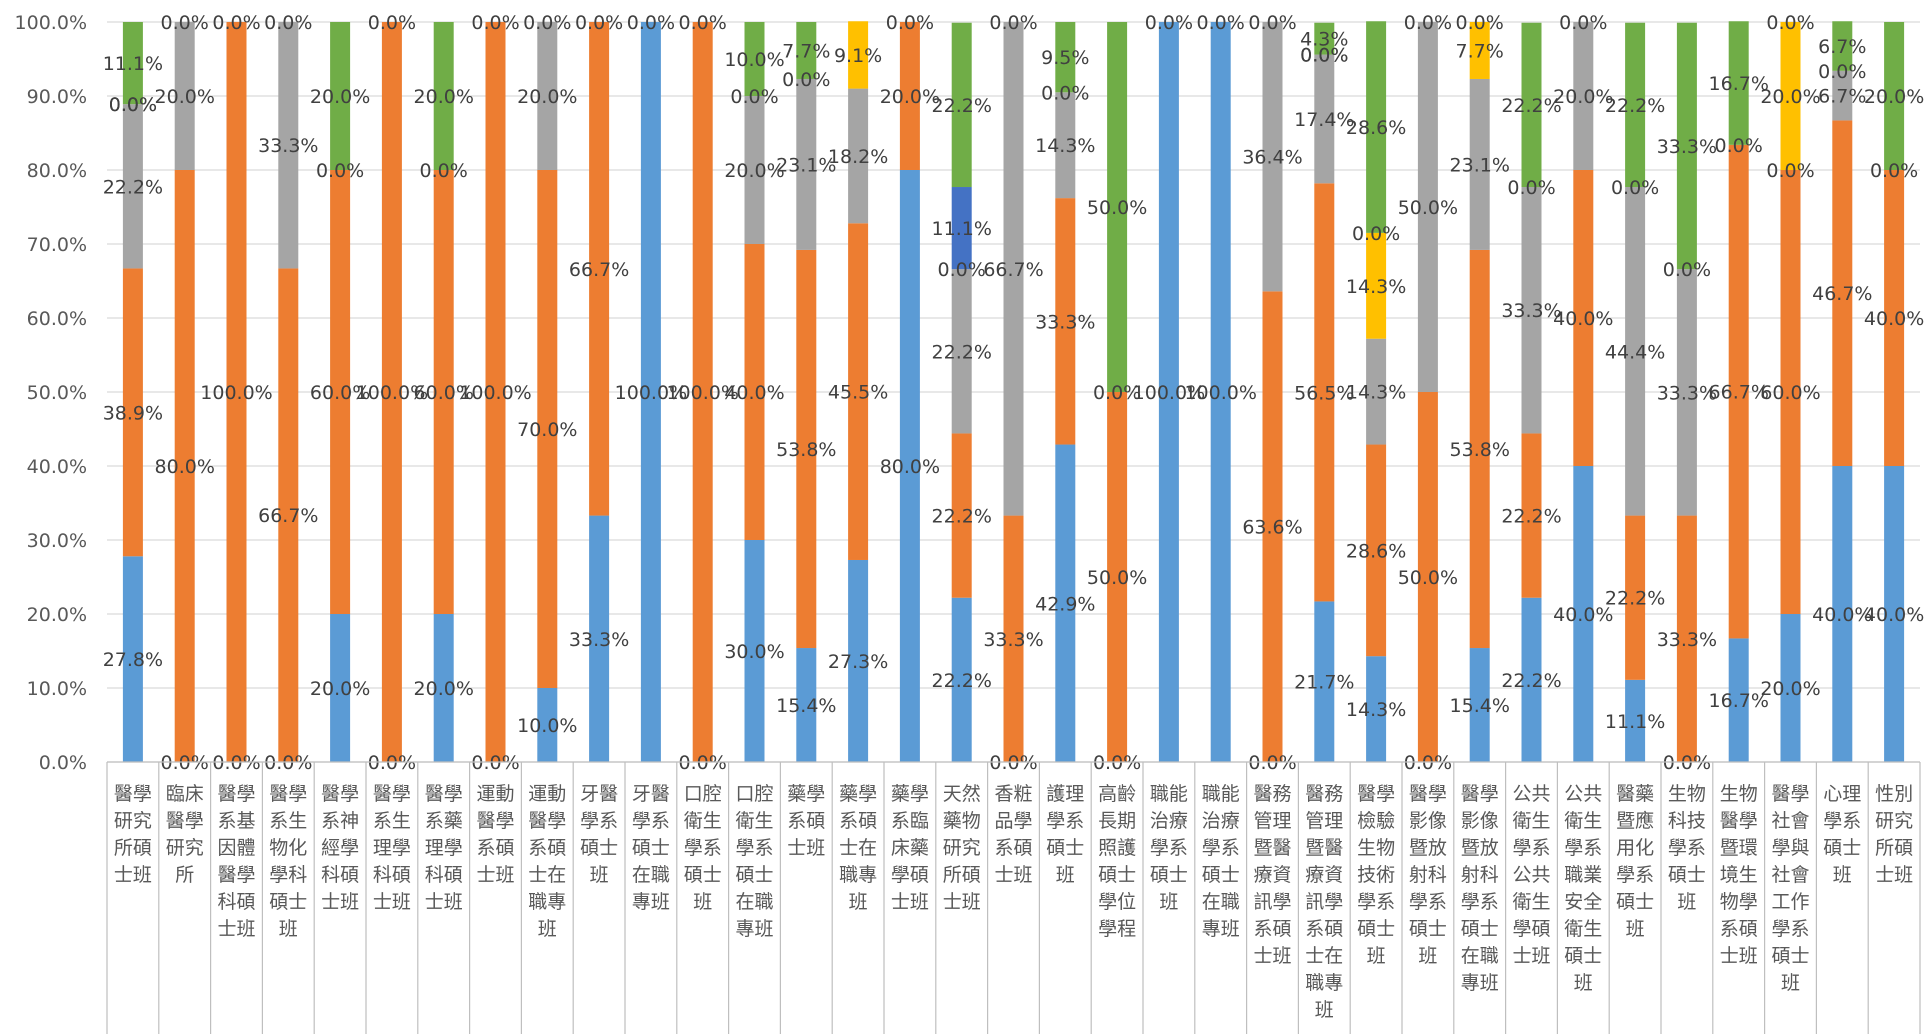  Describe the element at coordinates (1894, 794) in the screenshot. I see `category-label-line: 性別` at that location.